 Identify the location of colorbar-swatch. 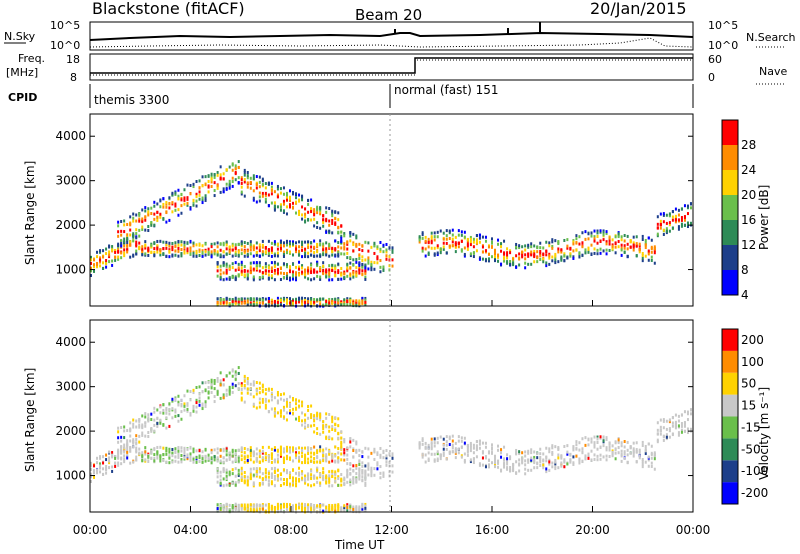
(730, 340).